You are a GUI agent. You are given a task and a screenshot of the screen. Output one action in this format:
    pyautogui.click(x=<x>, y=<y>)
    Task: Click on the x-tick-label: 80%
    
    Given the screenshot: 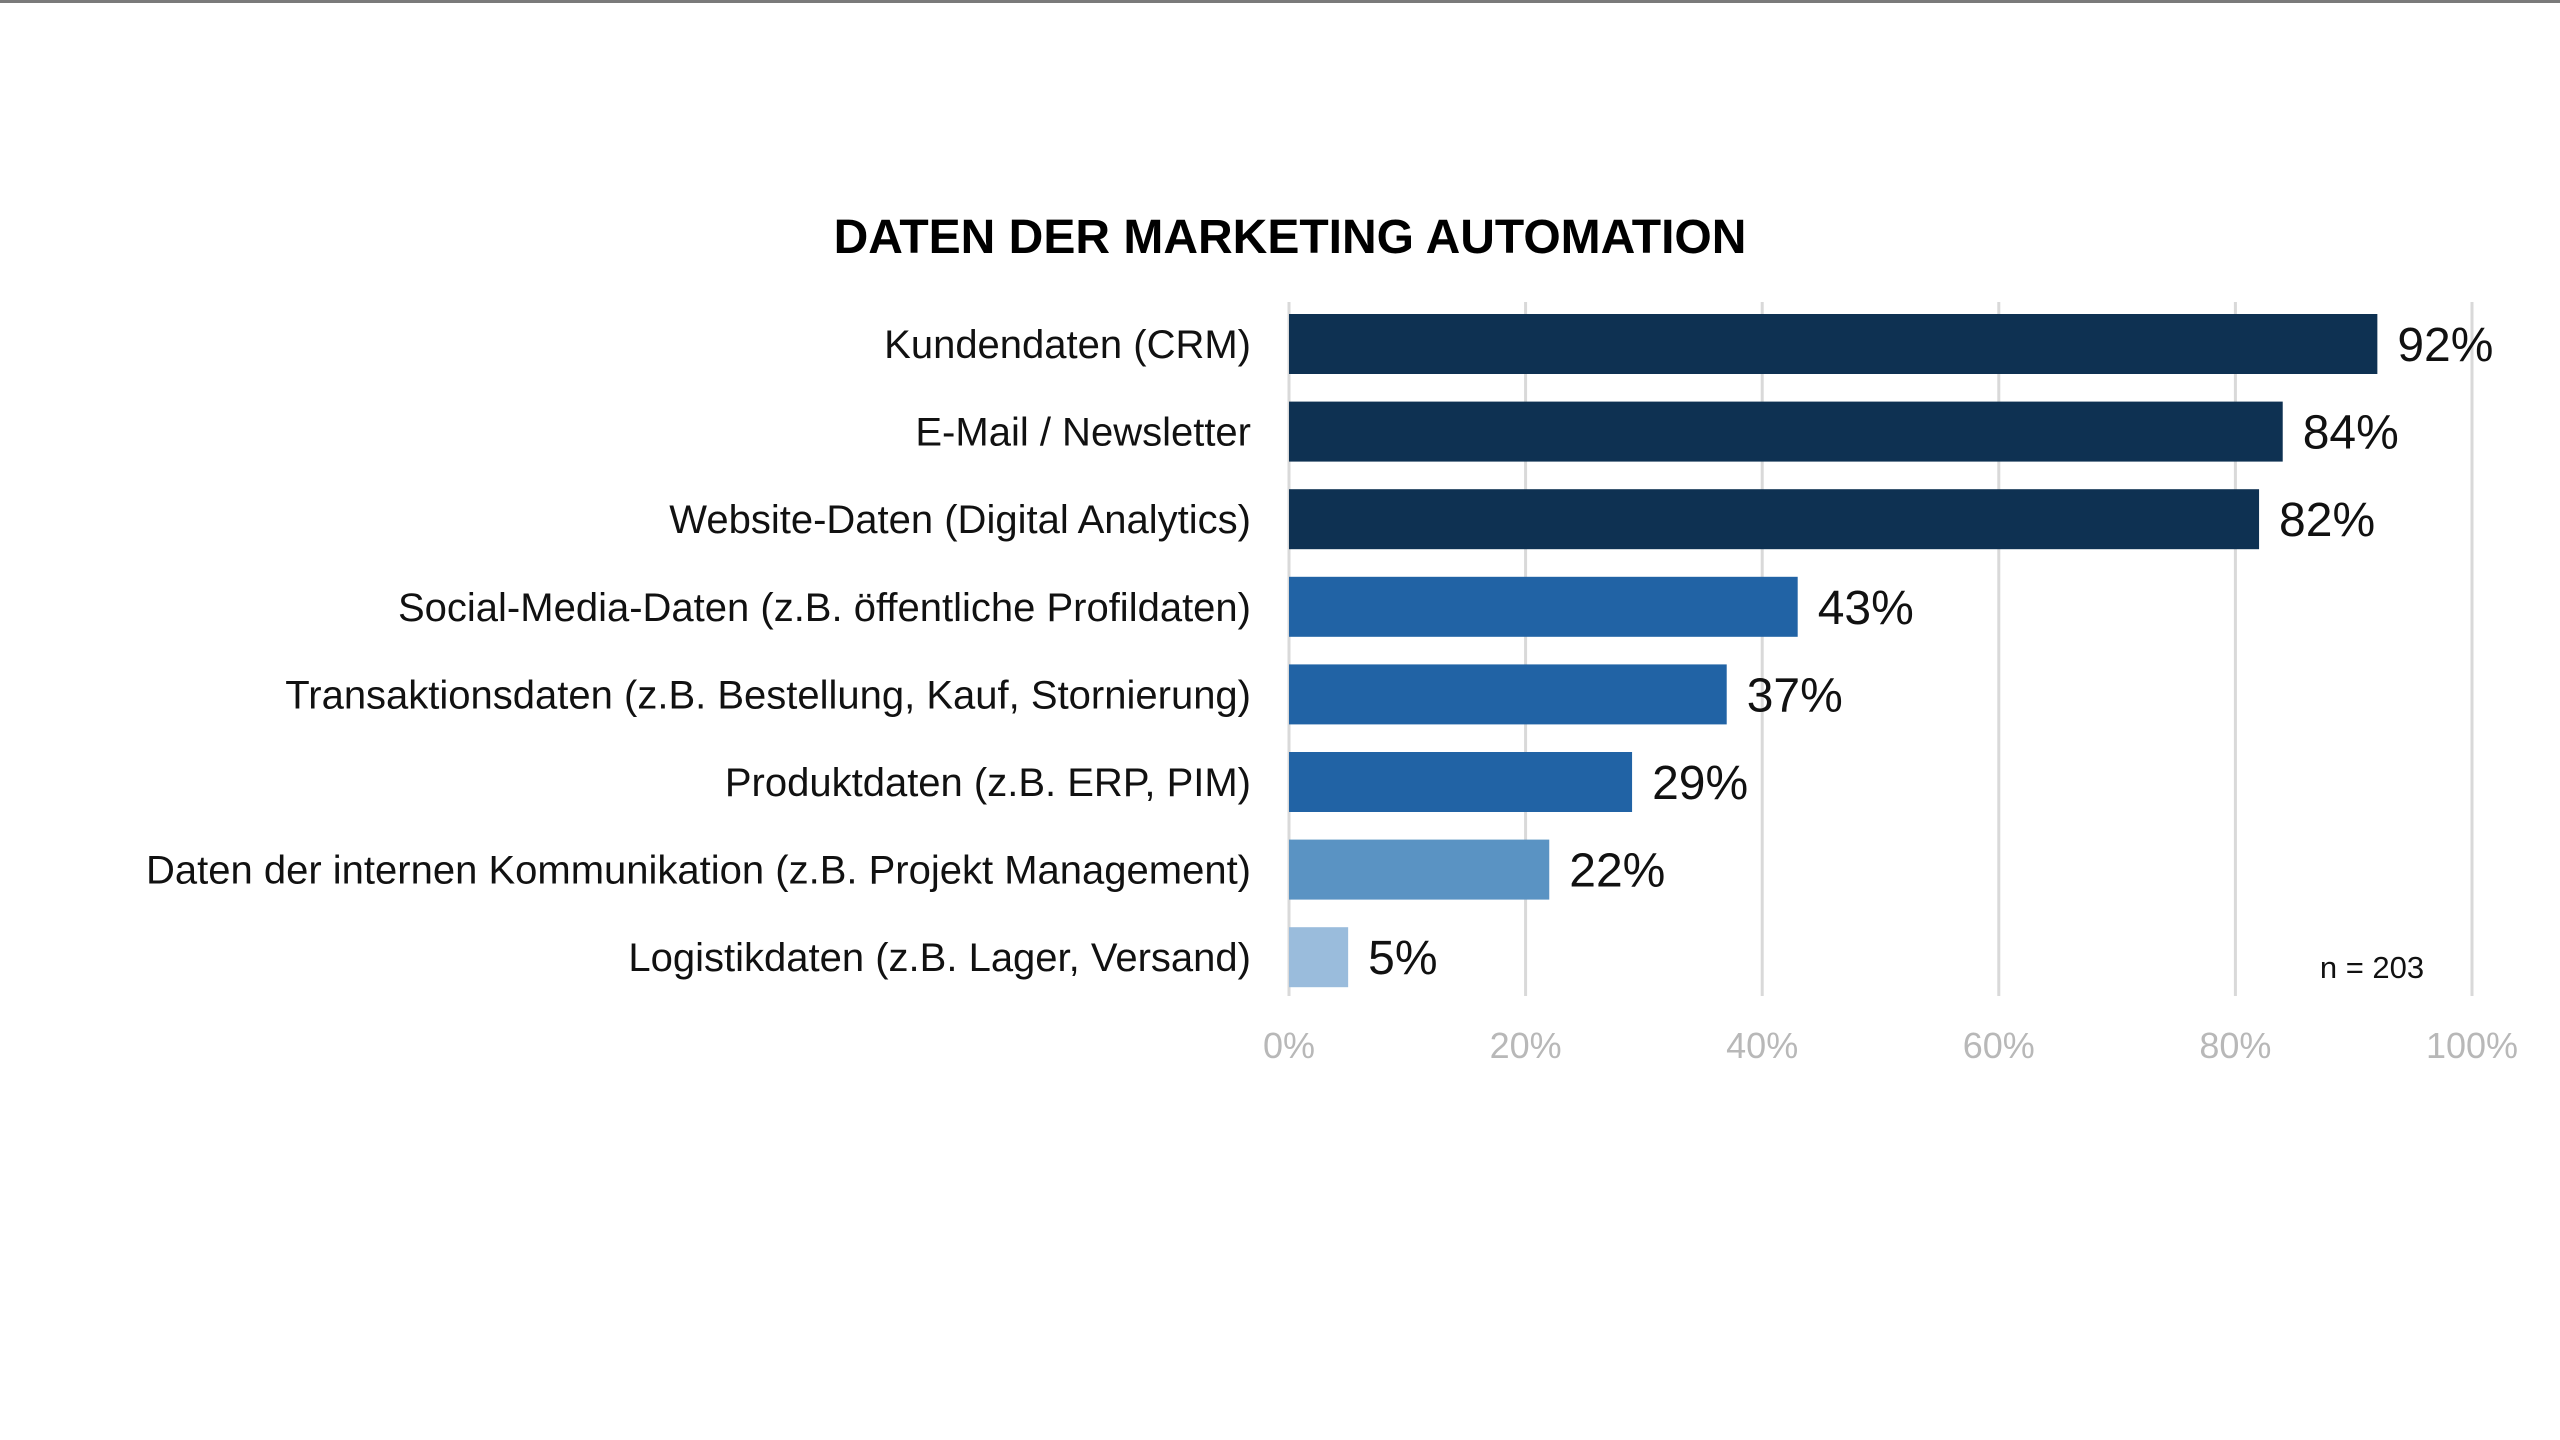 What is the action you would take?
    pyautogui.click(x=2235, y=1045)
    